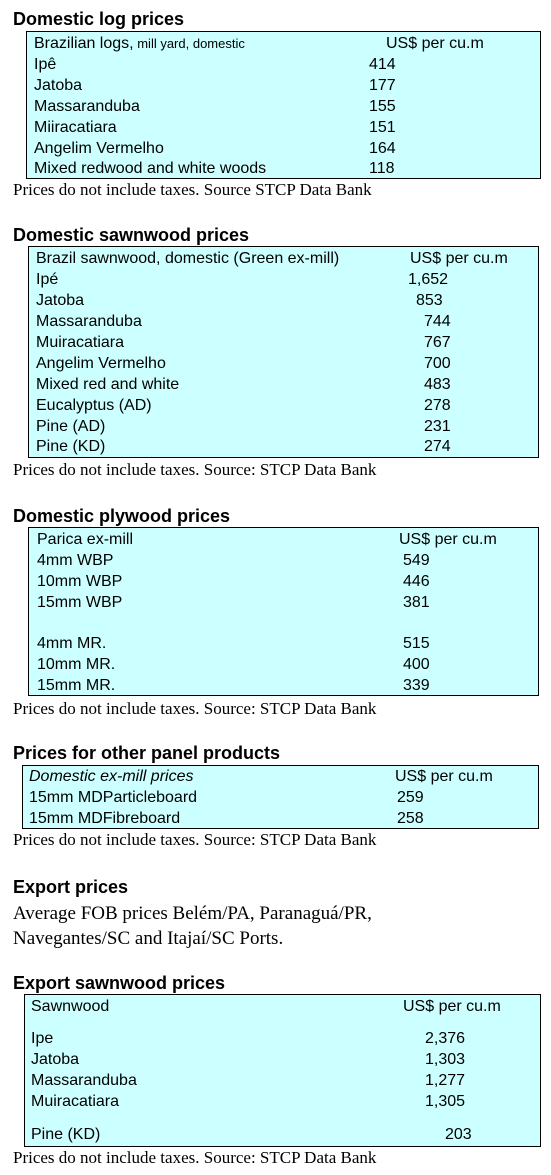 The height and width of the screenshot is (1175, 551). I want to click on row-value: 118, so click(382, 168).